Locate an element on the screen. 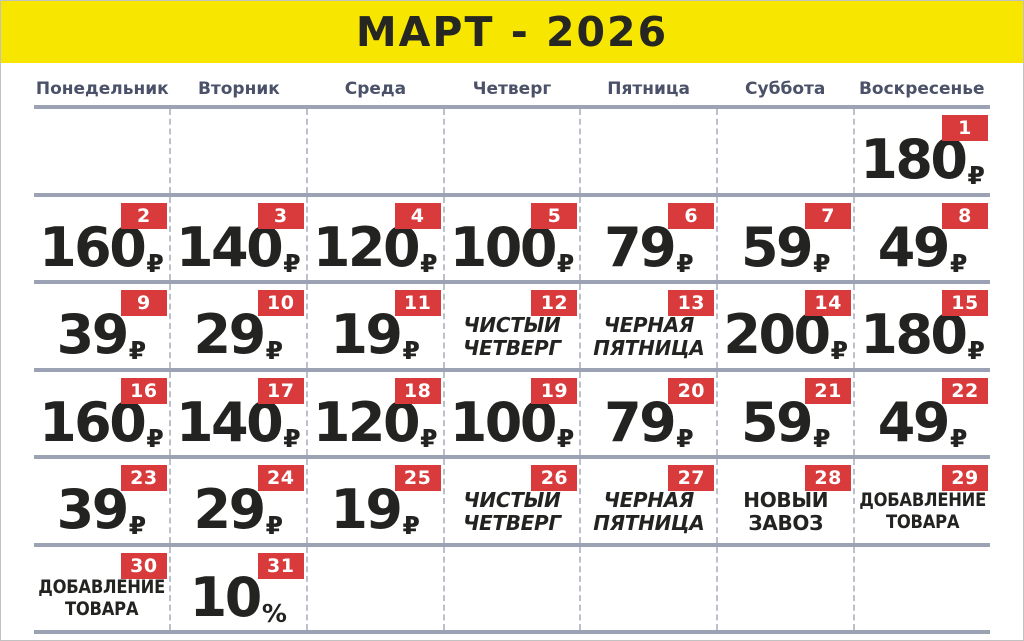 Image resolution: width=1024 pixels, height=641 pixels. day-cell: 5 100 ₽ is located at coordinates (511, 238).